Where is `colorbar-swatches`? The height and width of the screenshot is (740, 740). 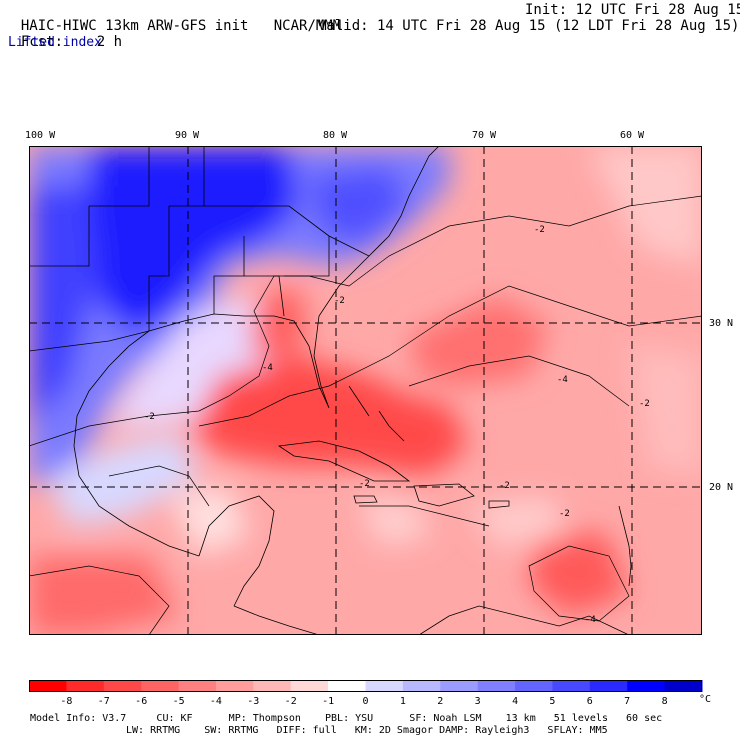
colorbar-swatches is located at coordinates (366, 686).